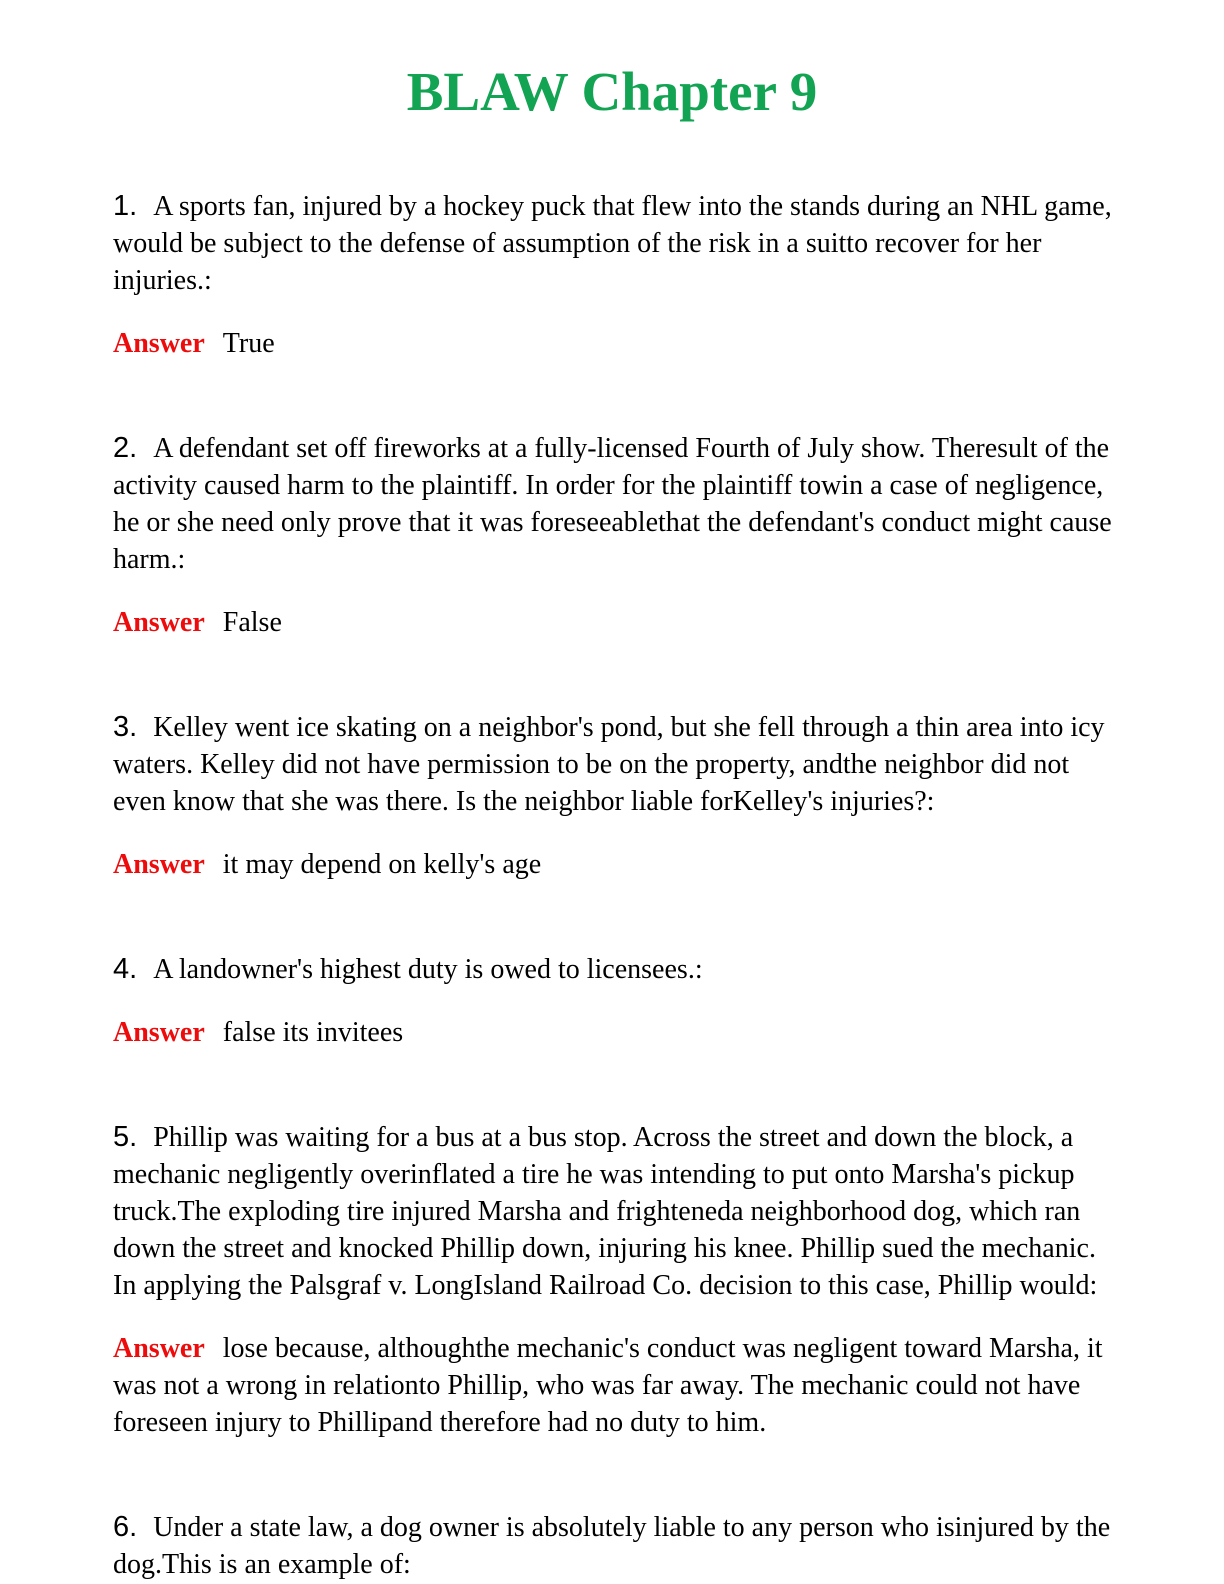 This screenshot has width=1224, height=1584. Describe the element at coordinates (618, 864) in the screenshot. I see `answer-line-3: Answer it may depend on kelly's age` at that location.